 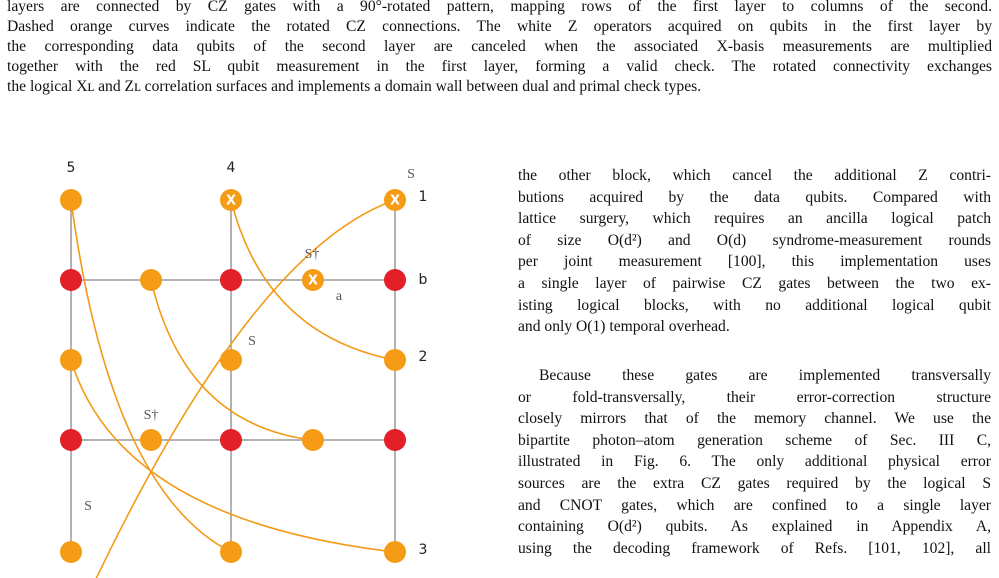 I want to click on diagram-label: 3, so click(x=423, y=550).